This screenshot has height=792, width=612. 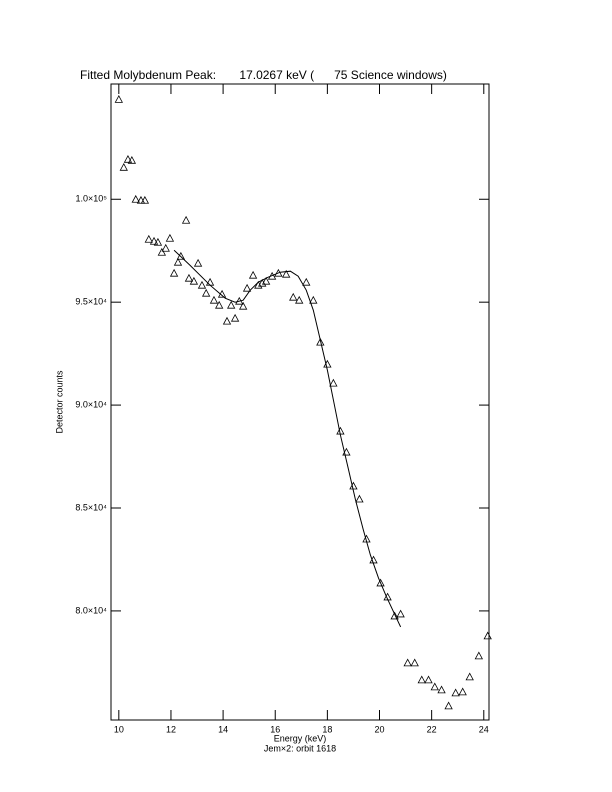 I want to click on y-tick-label: 8.5×10⁴, so click(x=91, y=507).